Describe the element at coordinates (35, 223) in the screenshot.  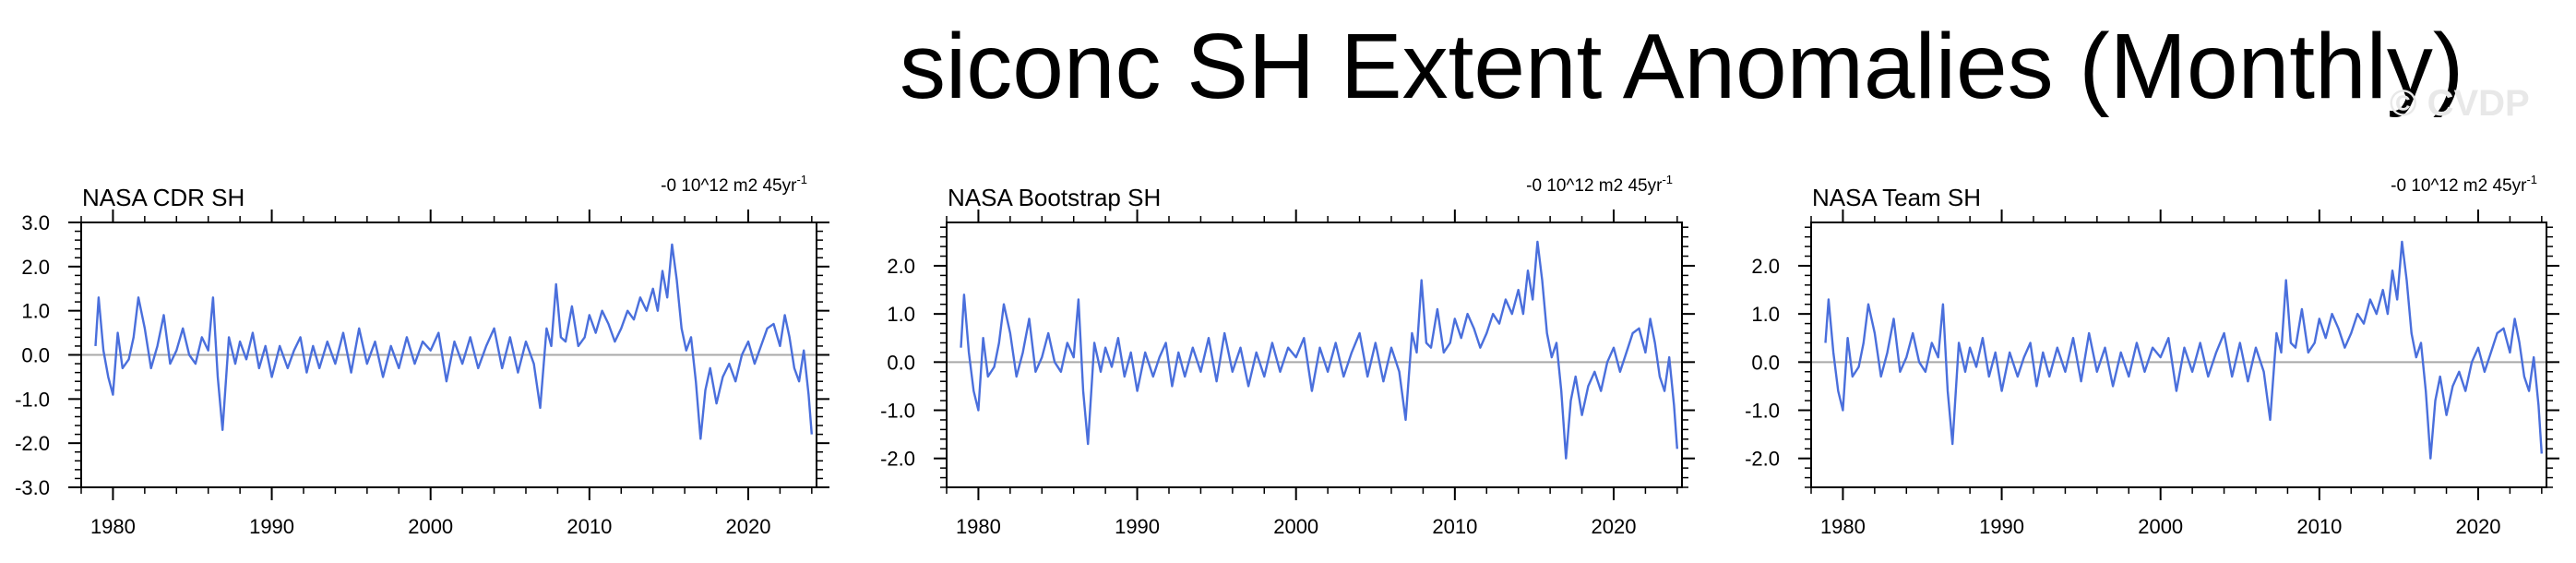
I see `y-tick-label: 3.0` at that location.